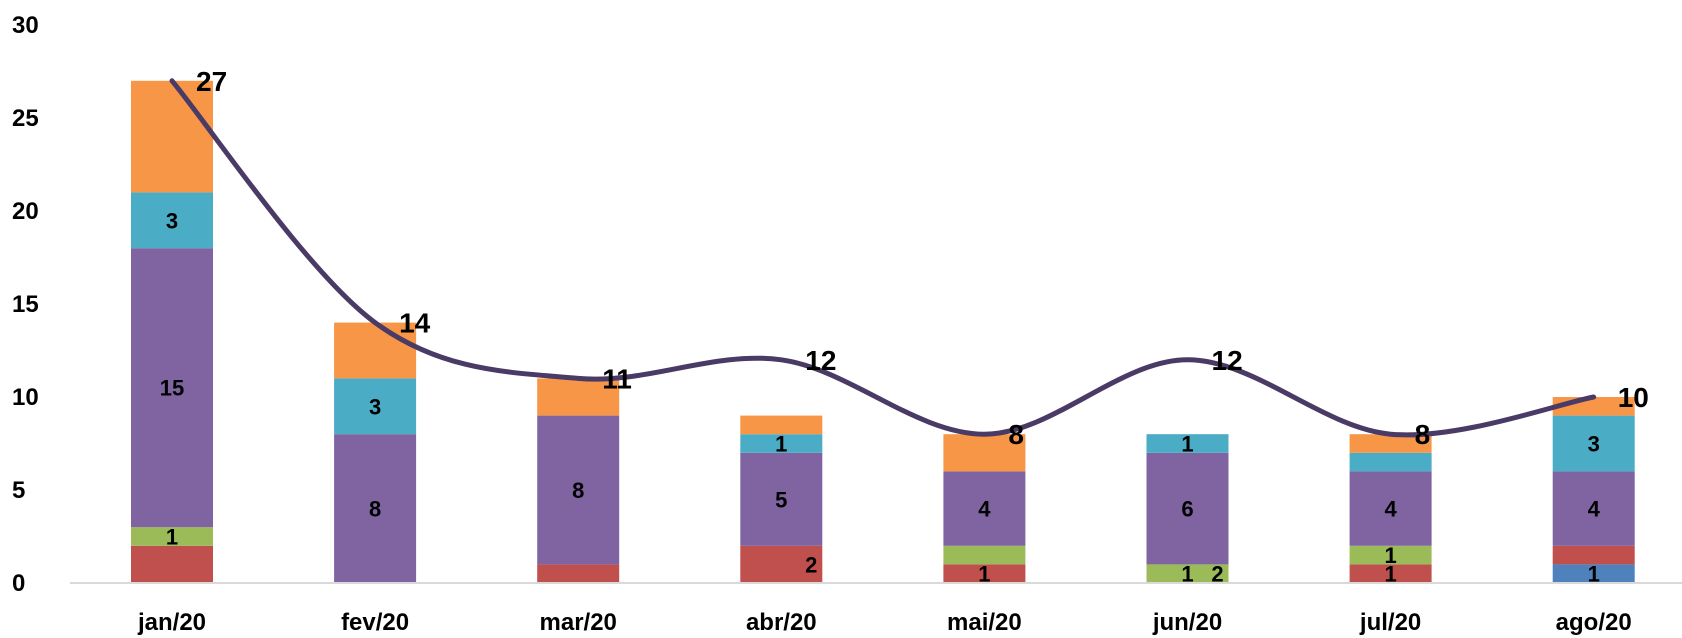 The image size is (1682, 638). Describe the element at coordinates (781, 622) in the screenshot. I see `x-tick-label: abr/20` at that location.